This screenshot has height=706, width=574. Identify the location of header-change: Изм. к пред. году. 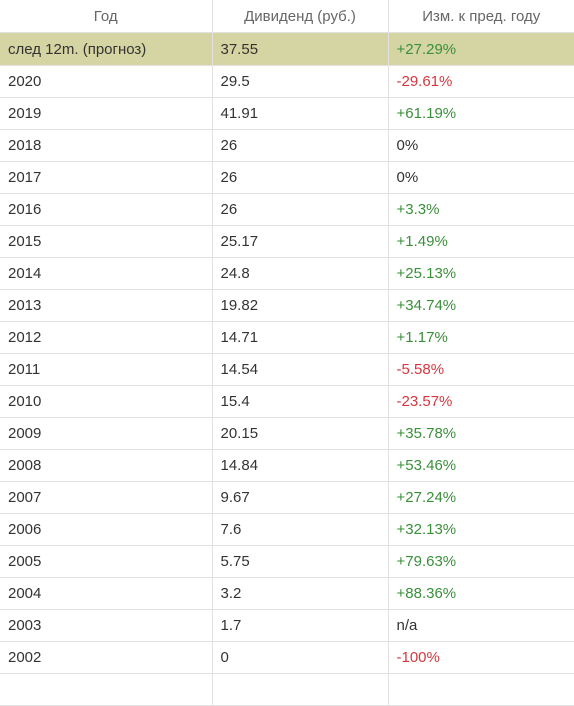
(481, 16).